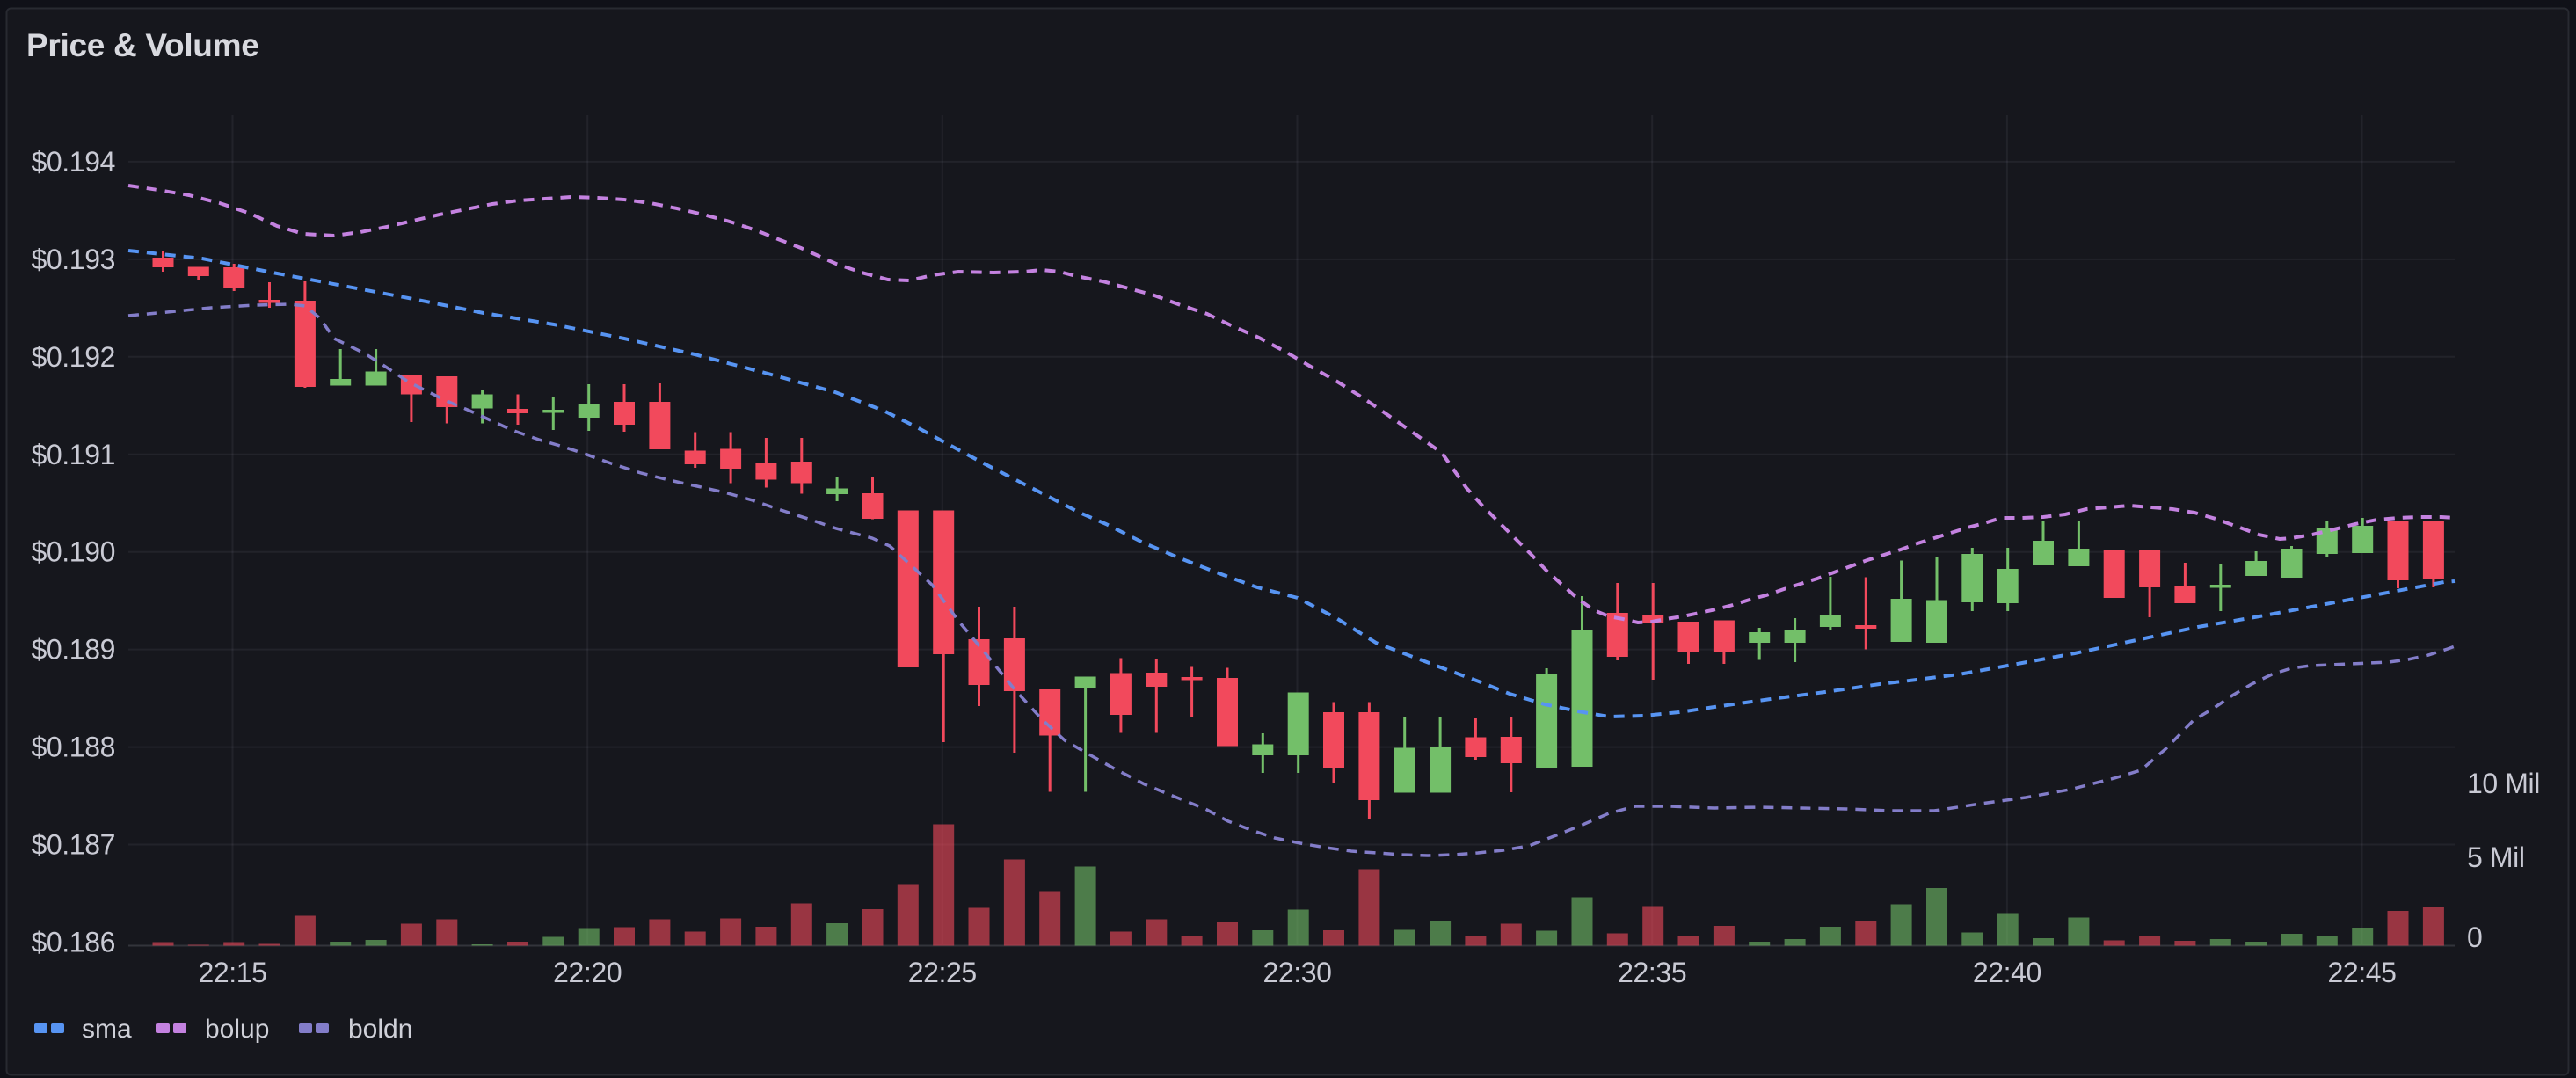 Image resolution: width=2576 pixels, height=1078 pixels. I want to click on svg-text: 0, so click(2474, 937).